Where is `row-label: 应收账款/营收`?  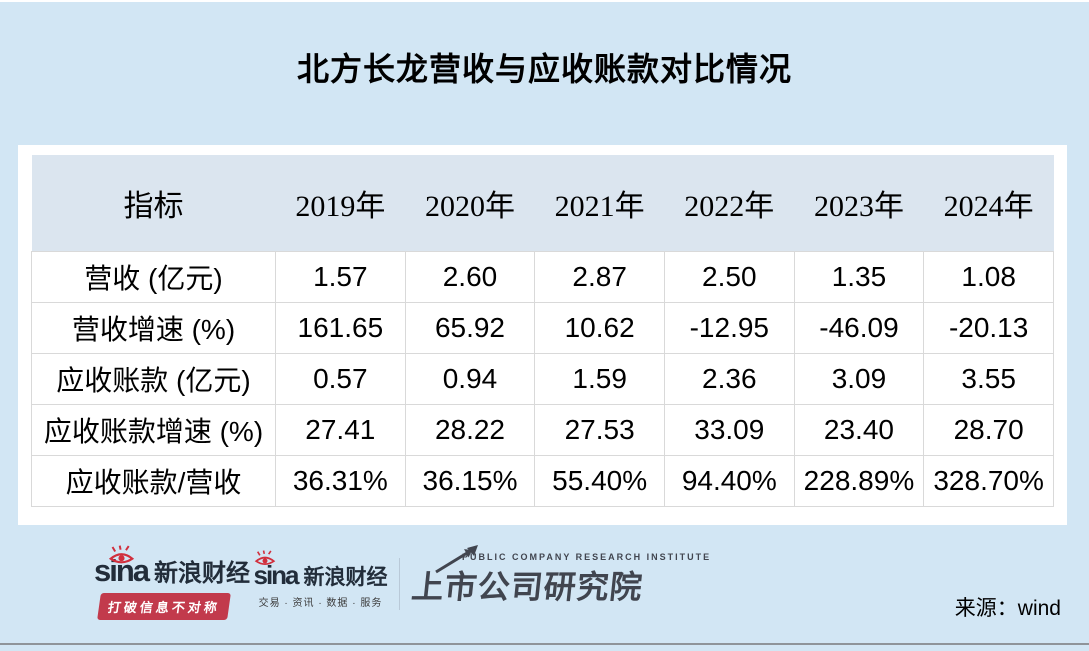 row-label: 应收账款/营收 is located at coordinates (153, 481).